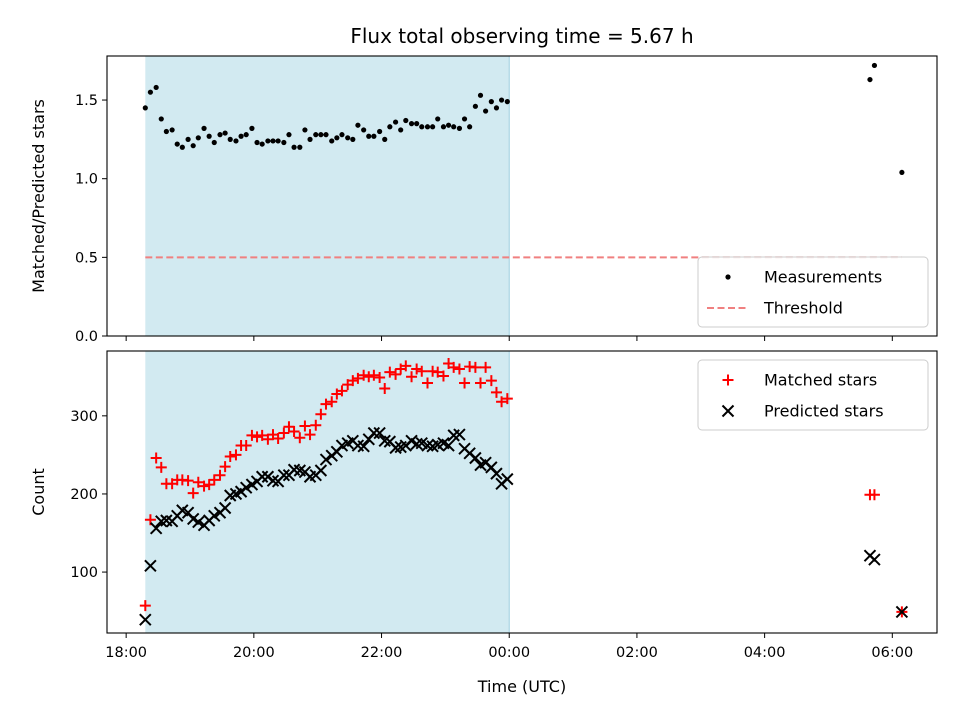 This screenshot has width=960, height=720. I want to click on predicted-stars-legend-marker, so click(728, 411).